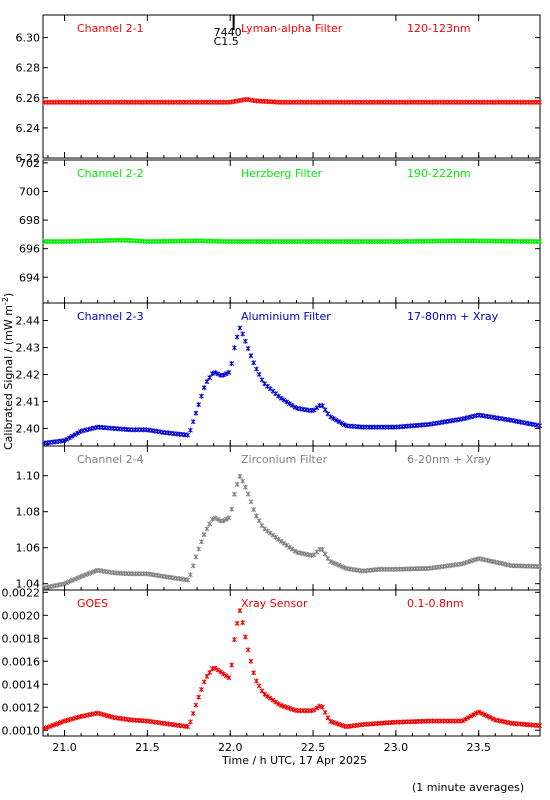  I want to click on x-tick-label: 21.5, so click(147, 747).